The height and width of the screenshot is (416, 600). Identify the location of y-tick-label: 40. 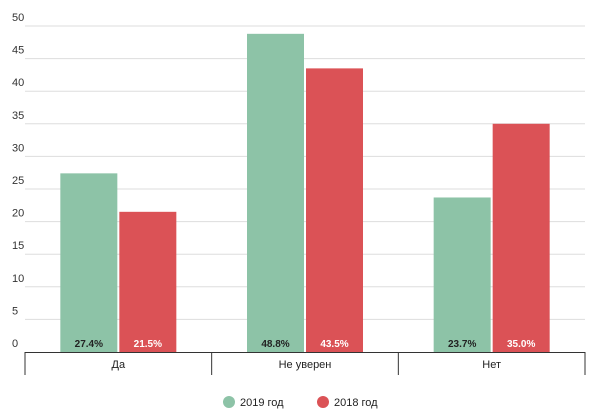
(18, 83).